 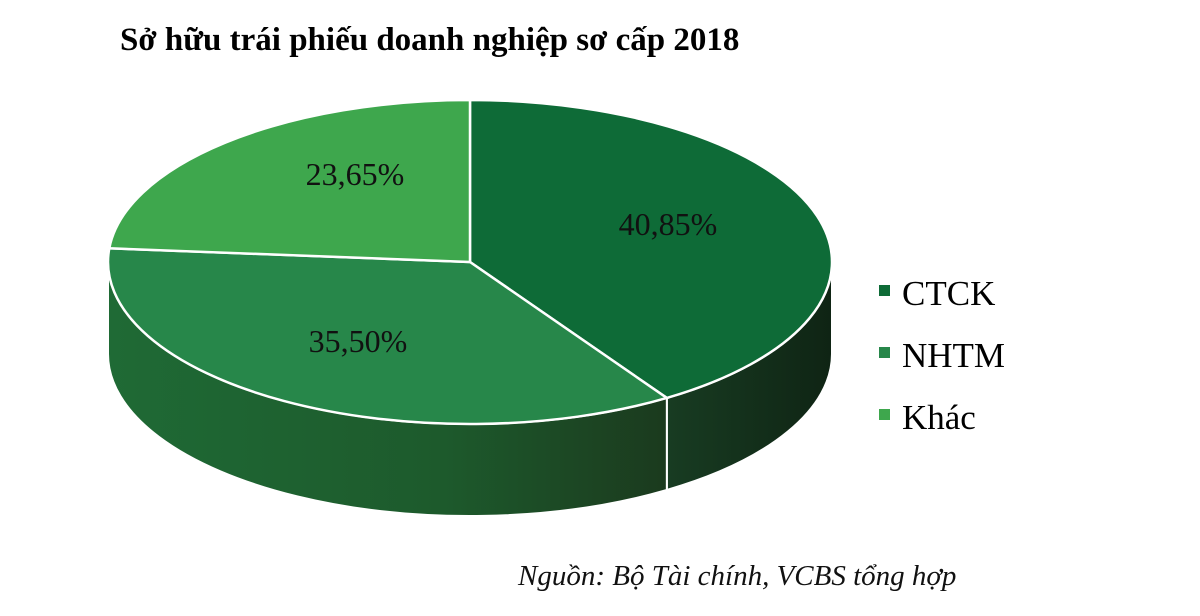 What do you see at coordinates (939, 417) in the screenshot?
I see `legend-label: Khác` at bounding box center [939, 417].